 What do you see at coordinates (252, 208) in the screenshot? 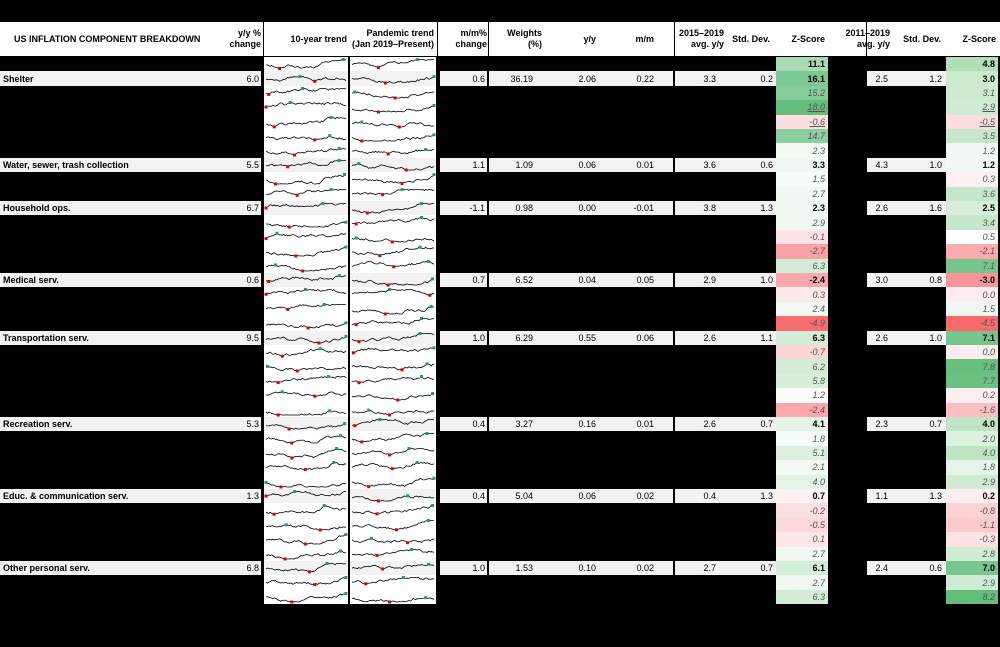
I see `yy-change-value: 6.7` at bounding box center [252, 208].